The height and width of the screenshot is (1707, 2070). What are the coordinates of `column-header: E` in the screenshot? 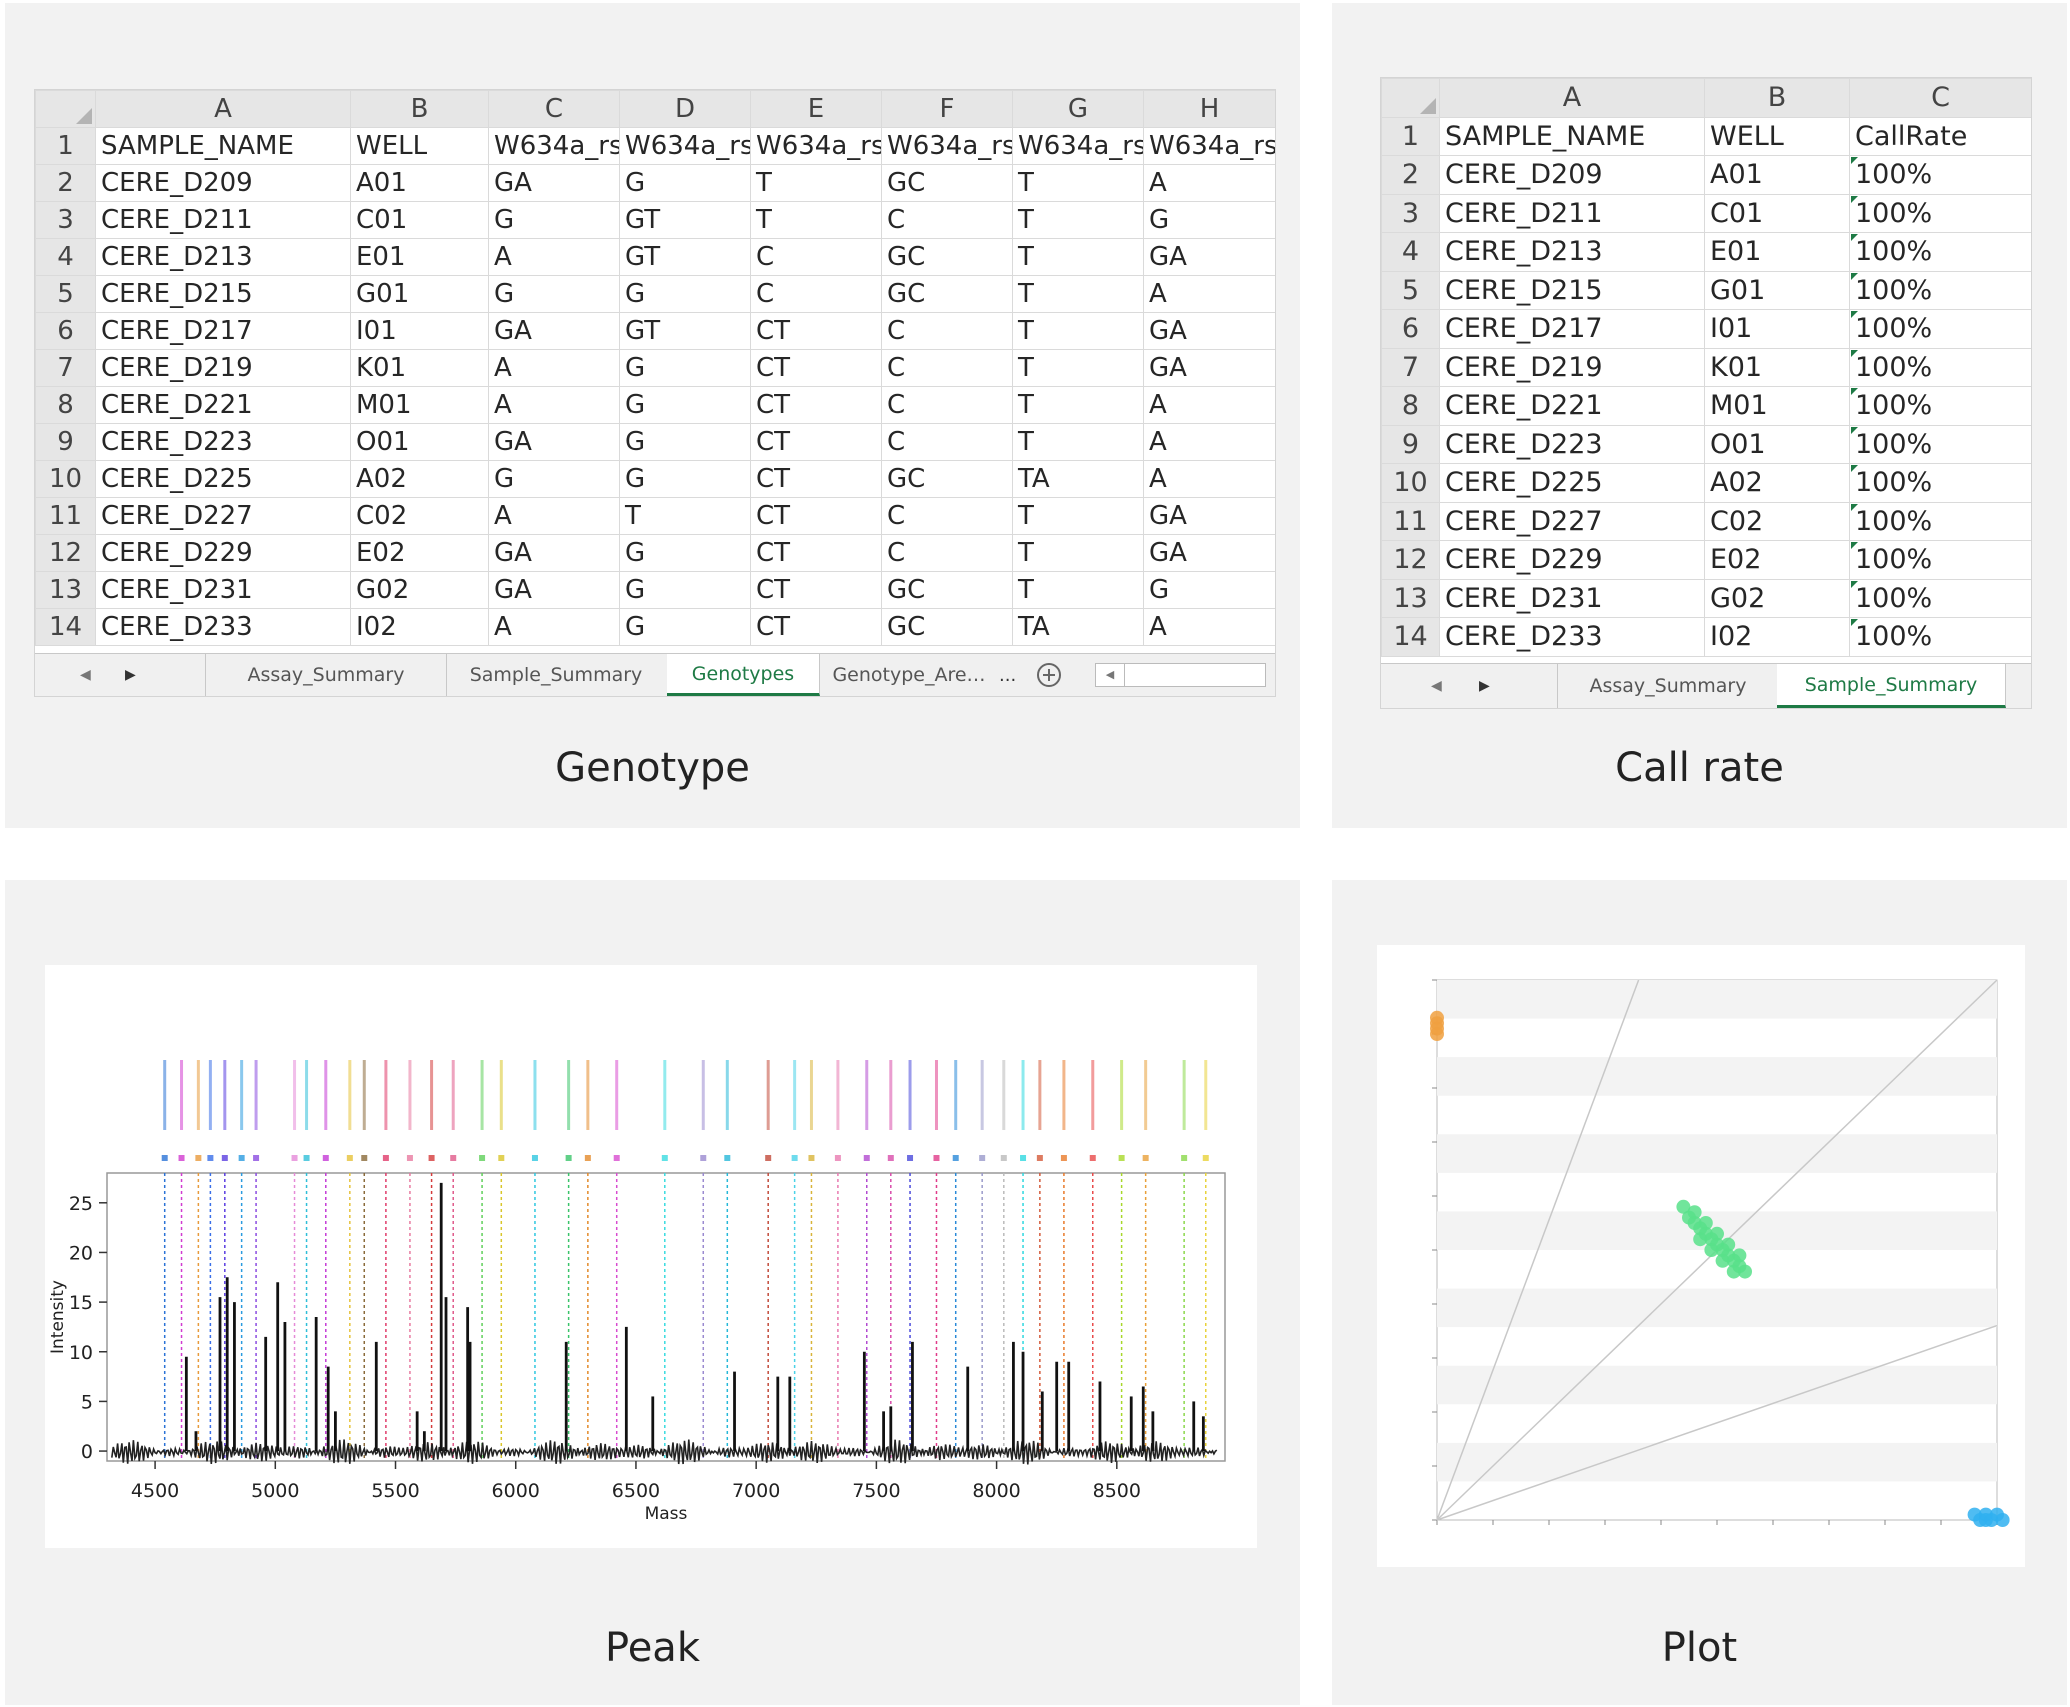 It's located at (816, 109).